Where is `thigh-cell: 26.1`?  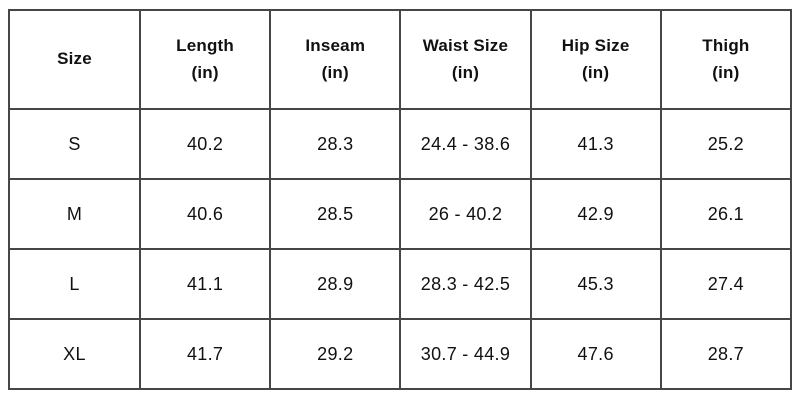 thigh-cell: 26.1 is located at coordinates (726, 214).